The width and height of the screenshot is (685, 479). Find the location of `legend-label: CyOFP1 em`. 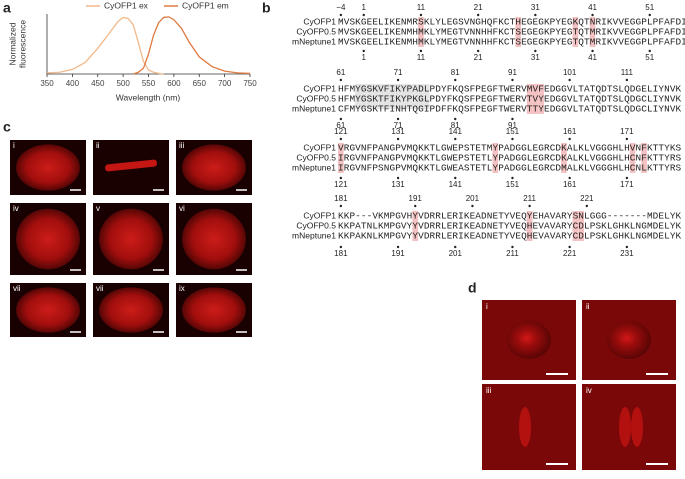

legend-label: CyOFP1 em is located at coordinates (205, 5).